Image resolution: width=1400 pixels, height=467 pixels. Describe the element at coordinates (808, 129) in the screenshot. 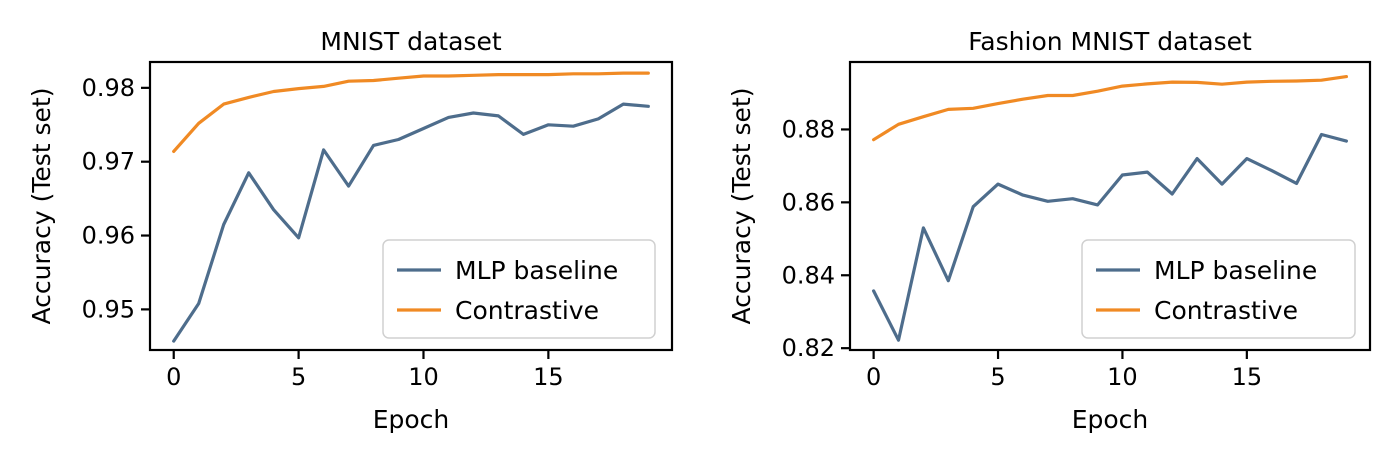

I see `y-tick-label: 0.88` at that location.